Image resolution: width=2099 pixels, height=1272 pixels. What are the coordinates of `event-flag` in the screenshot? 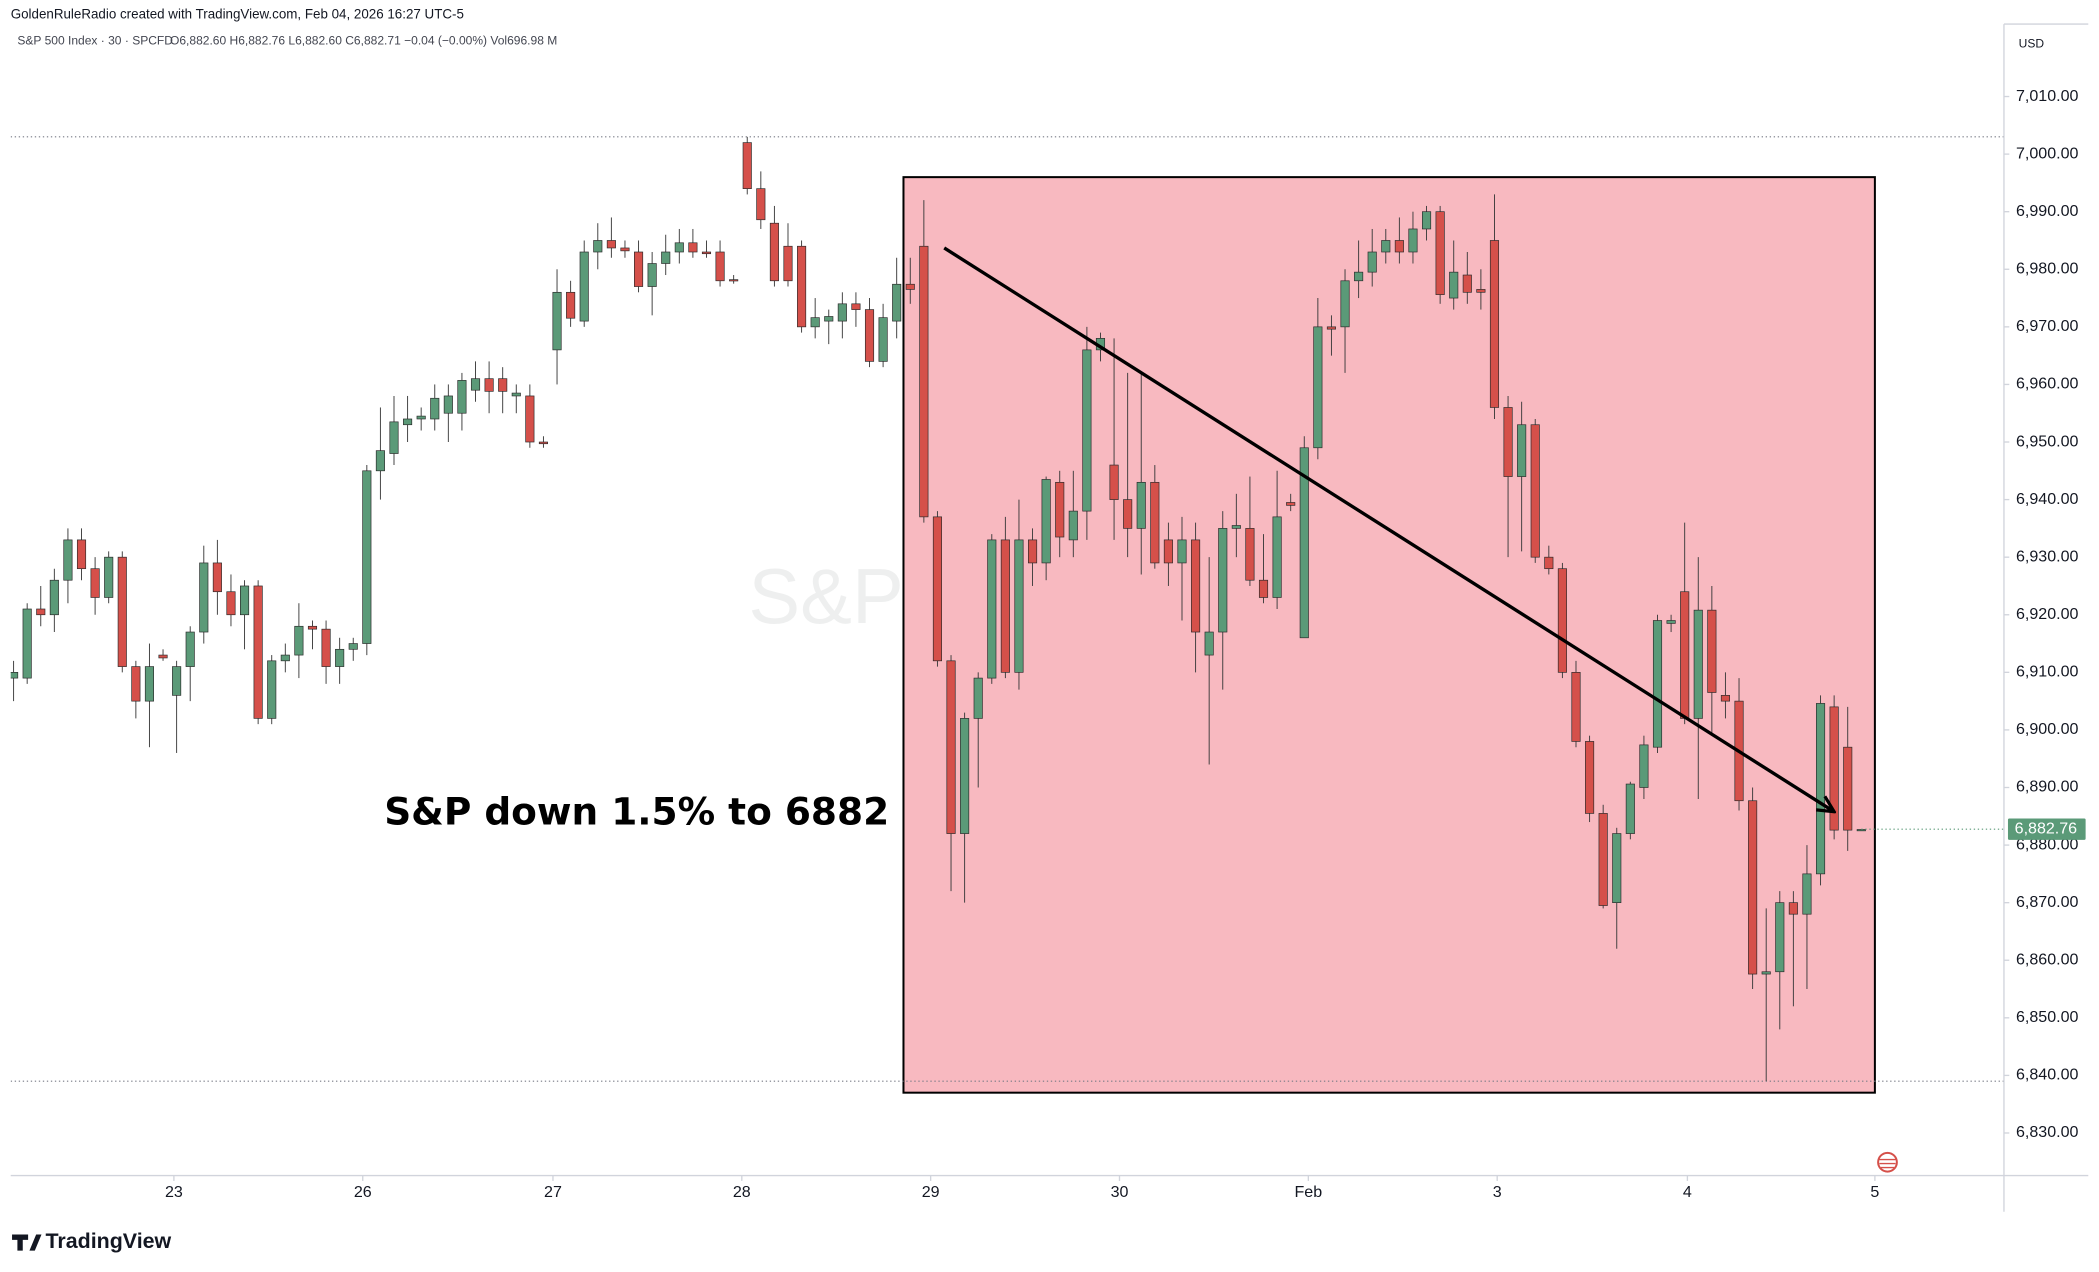 It's located at (1887, 1162).